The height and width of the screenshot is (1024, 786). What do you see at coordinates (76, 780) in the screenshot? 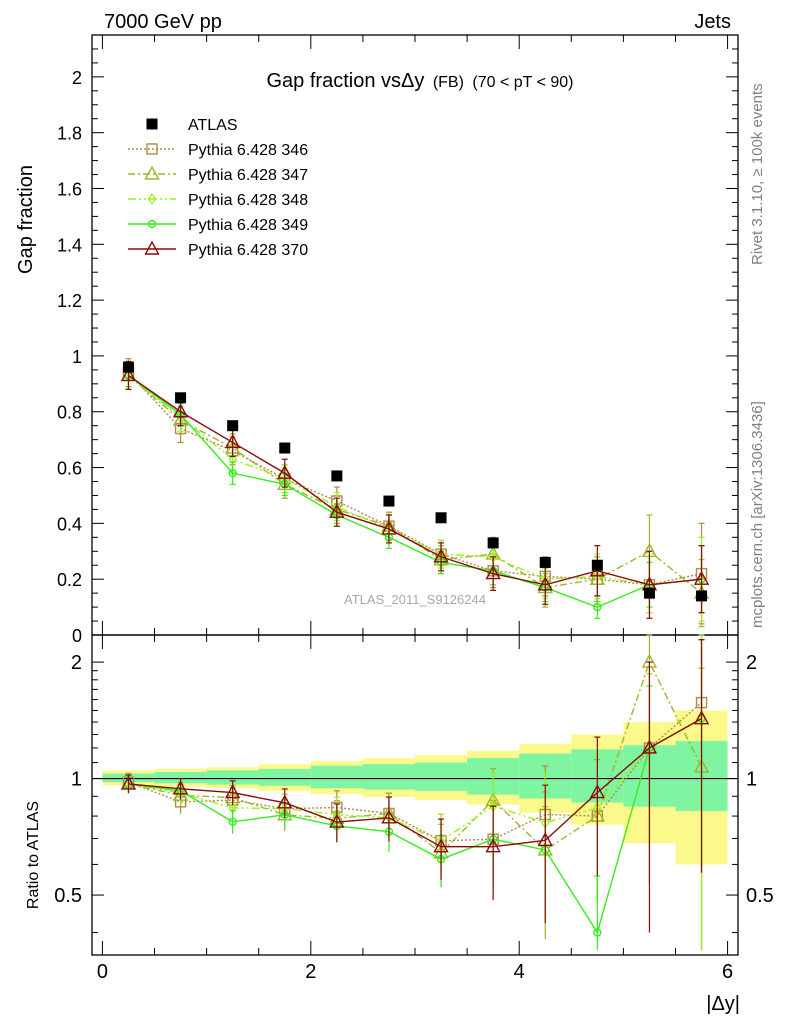
I see `ratio-y-tick-label-left: 1` at bounding box center [76, 780].